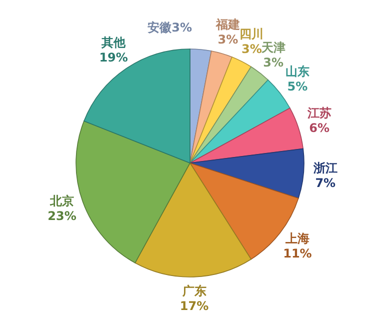 The width and height of the screenshot is (387, 320). Describe the element at coordinates (297, 238) in the screenshot. I see `slice-label: 上海` at that location.